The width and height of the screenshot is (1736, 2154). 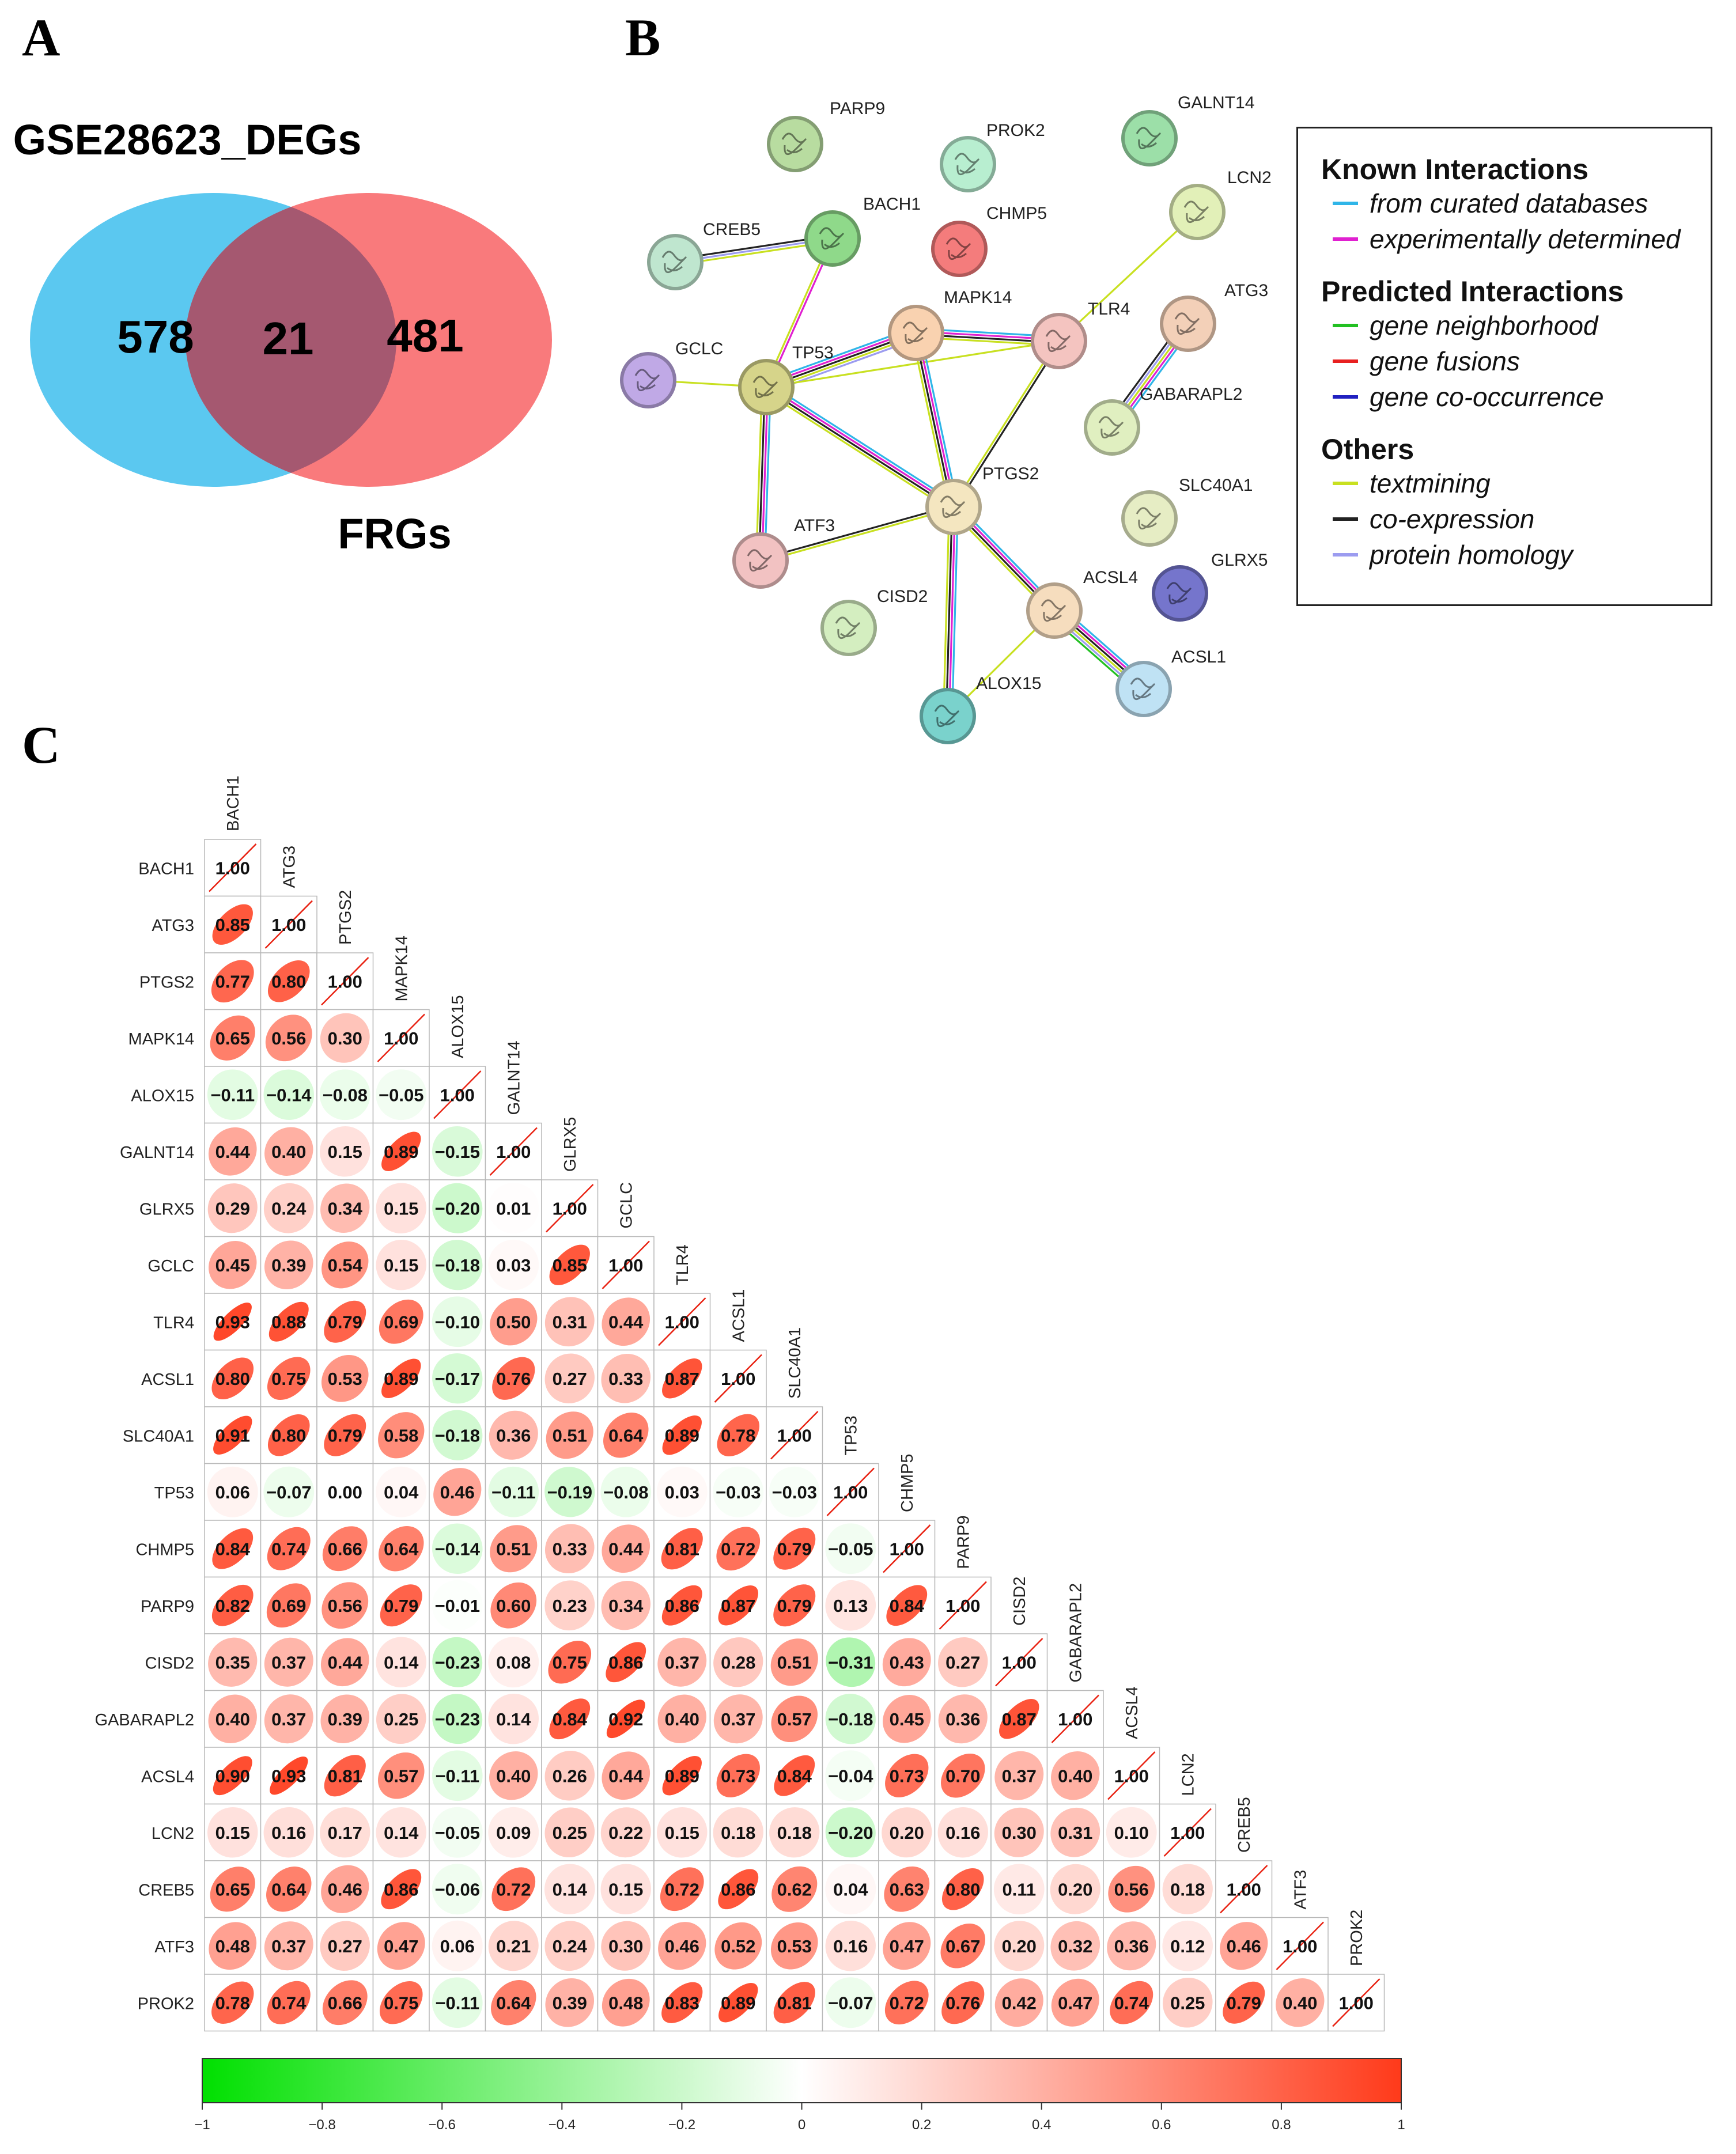 I want to click on matrix-cell: 0.15, so click(x=401, y=1265).